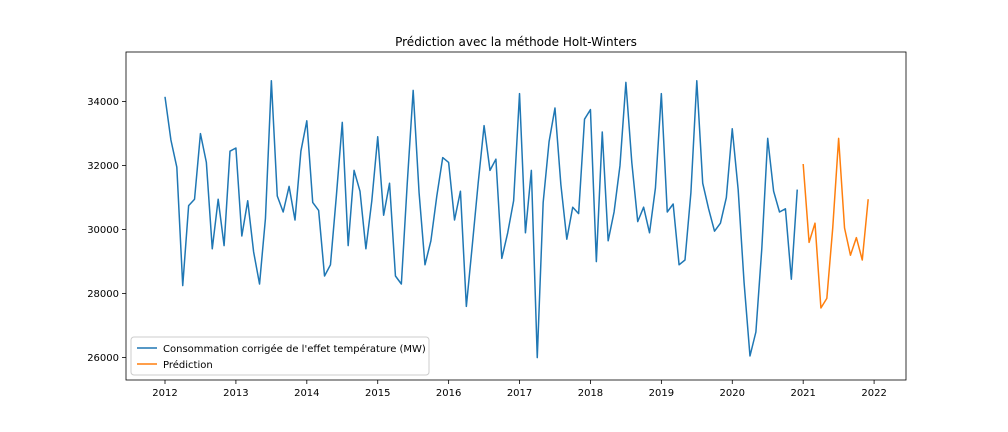  What do you see at coordinates (103, 166) in the screenshot?
I see `y-tick-label: 32000` at bounding box center [103, 166].